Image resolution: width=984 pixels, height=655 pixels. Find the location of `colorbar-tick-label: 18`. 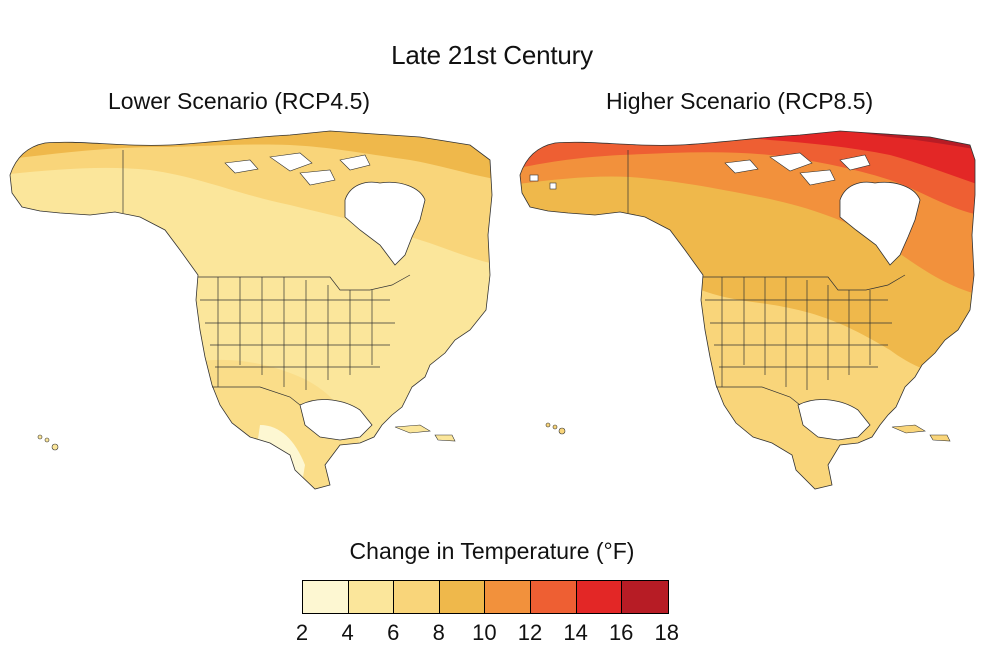

colorbar-tick-label: 18 is located at coordinates (667, 632).